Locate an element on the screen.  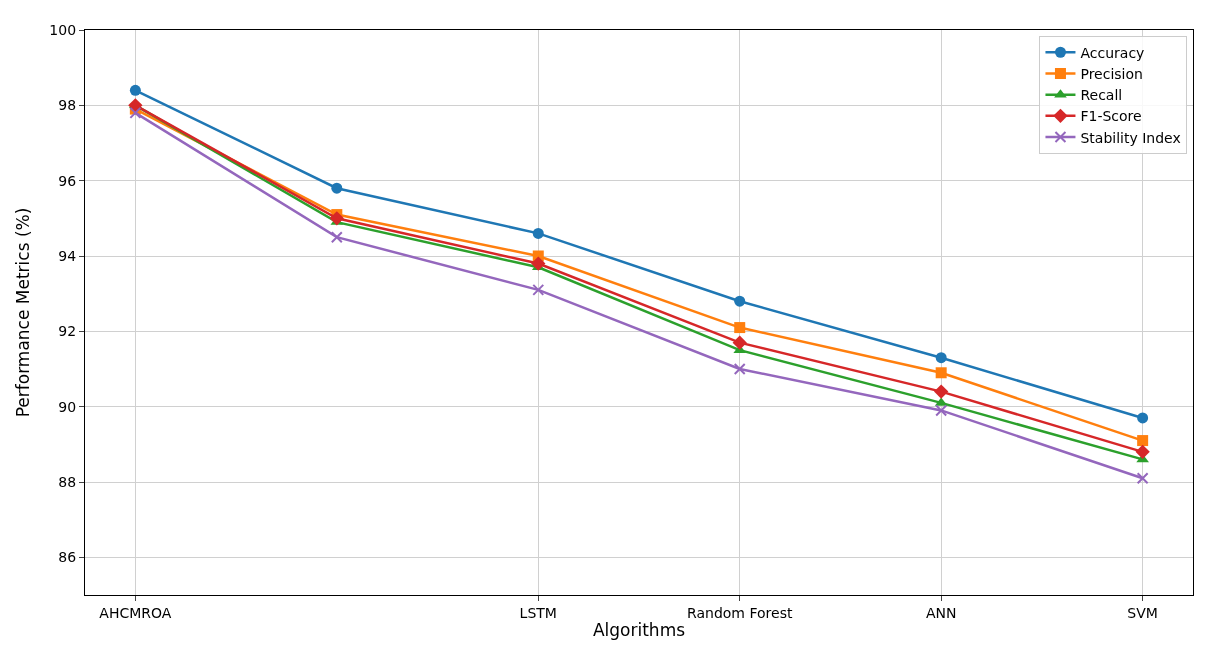
y-tick-label: 96 is located at coordinates (67, 180).